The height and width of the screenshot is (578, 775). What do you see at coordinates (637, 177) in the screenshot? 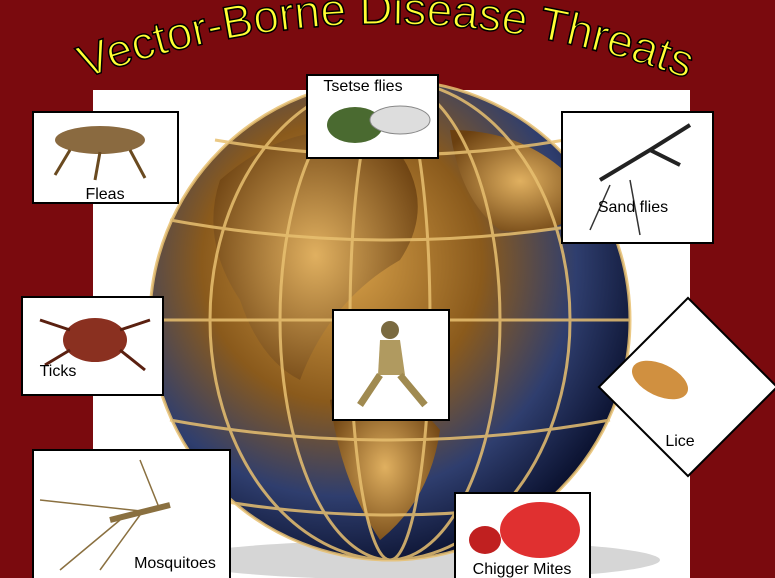
I see `sand-flies-box: Sand flies` at bounding box center [637, 177].